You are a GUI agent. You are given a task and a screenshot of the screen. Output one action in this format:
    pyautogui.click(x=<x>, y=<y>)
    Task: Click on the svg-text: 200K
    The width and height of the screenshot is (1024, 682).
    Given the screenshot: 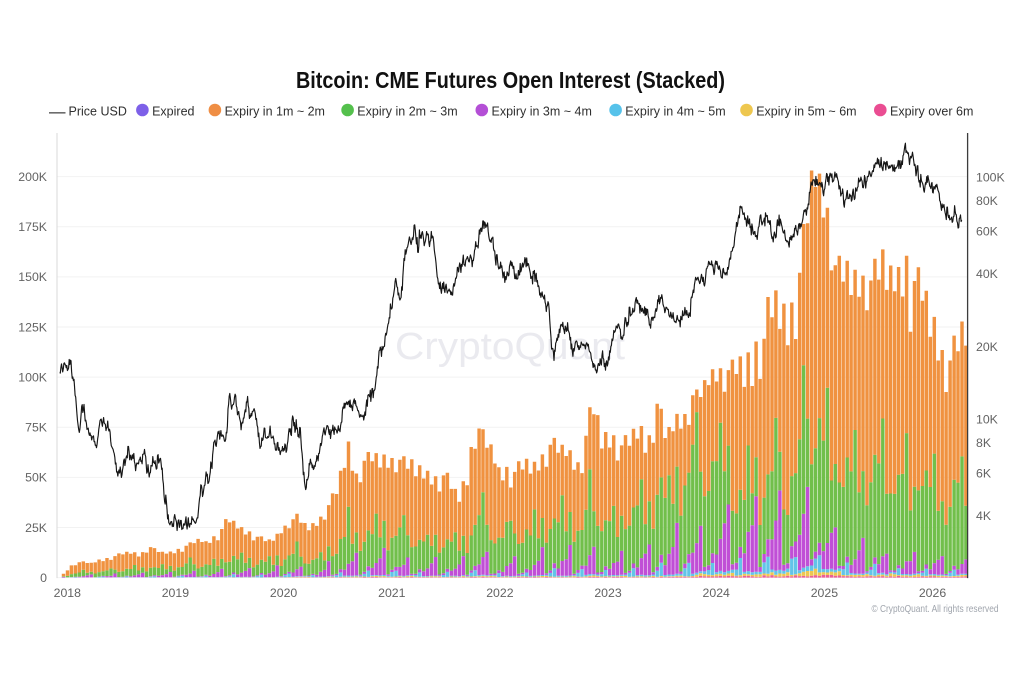 What is the action you would take?
    pyautogui.click(x=33, y=177)
    